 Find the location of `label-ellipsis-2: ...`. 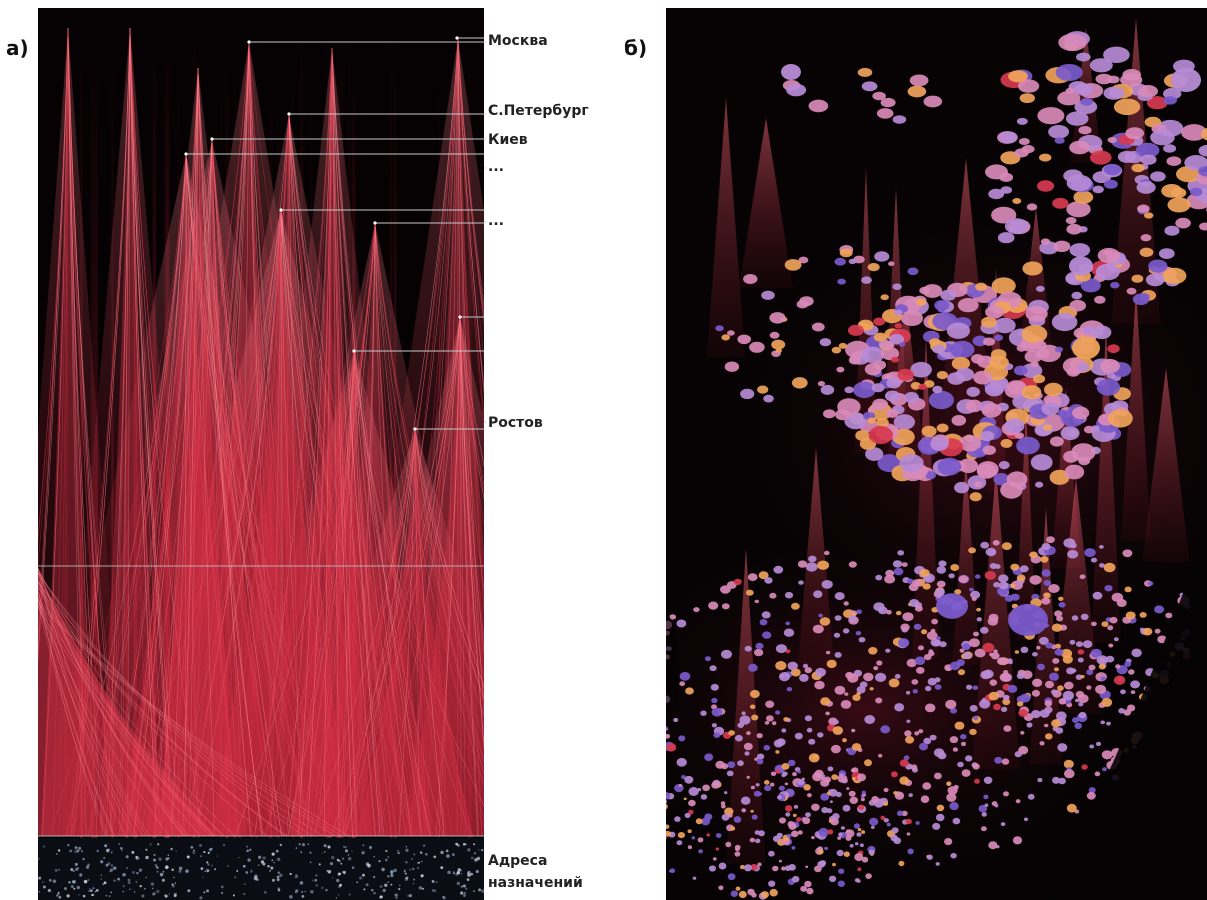

label-ellipsis-2: ... is located at coordinates (496, 221).